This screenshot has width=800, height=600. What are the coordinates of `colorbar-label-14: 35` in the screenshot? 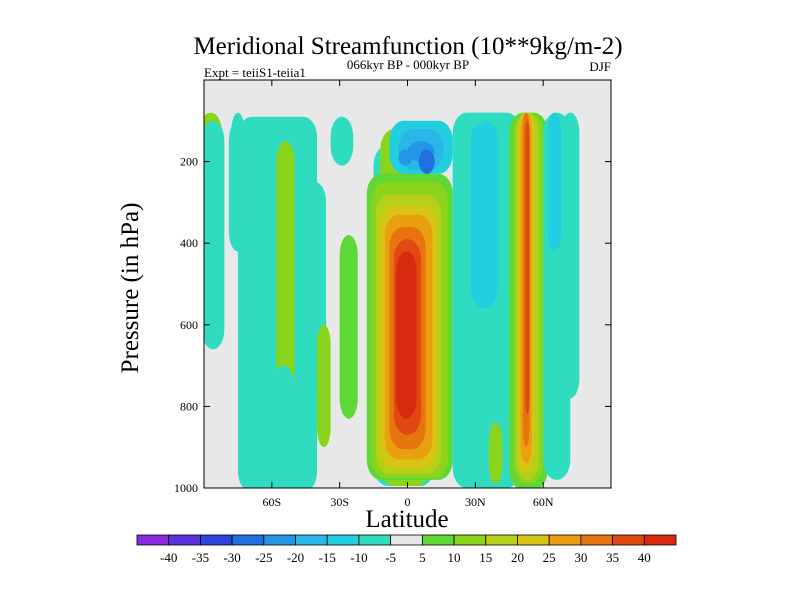 It's located at (612, 557).